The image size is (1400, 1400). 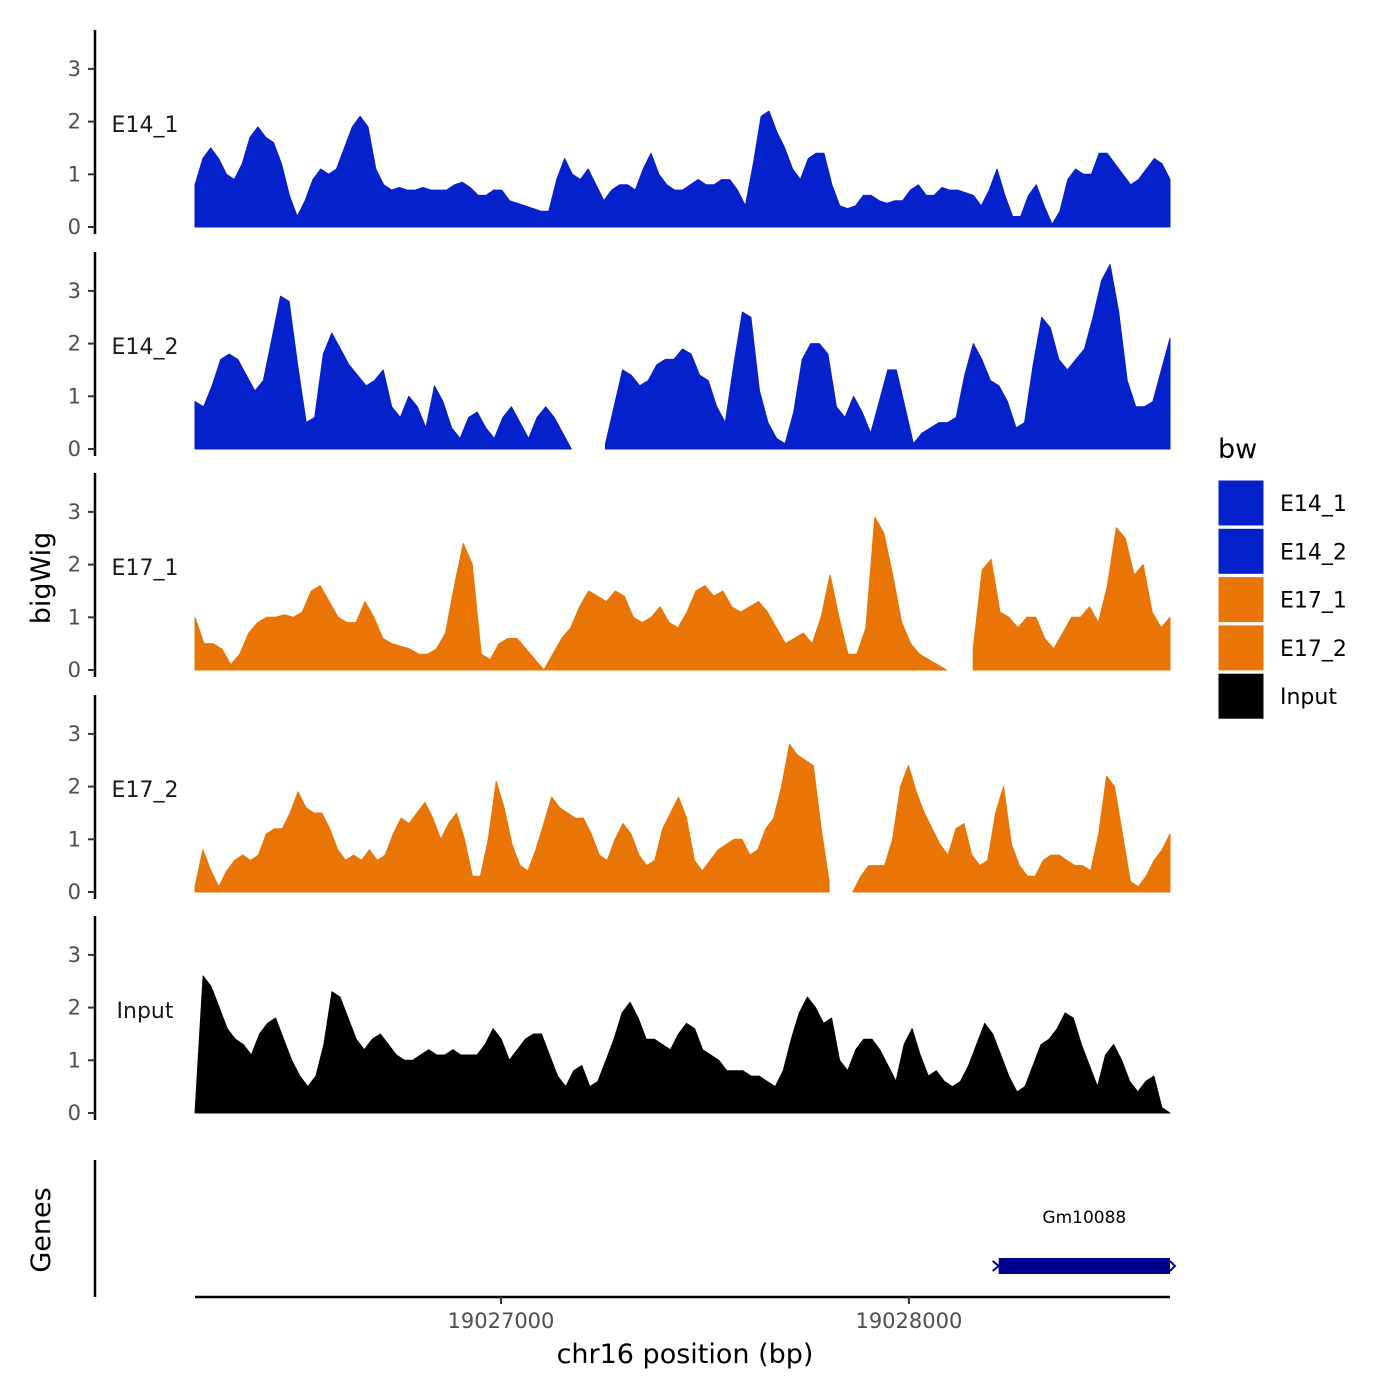 What do you see at coordinates (1313, 504) in the screenshot?
I see `legend-label: E14_1` at bounding box center [1313, 504].